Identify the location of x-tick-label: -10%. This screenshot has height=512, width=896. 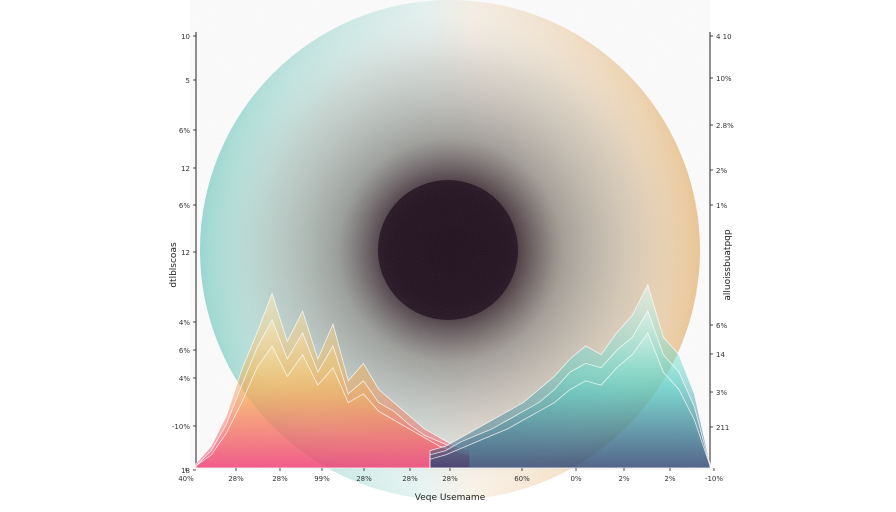
(714, 479).